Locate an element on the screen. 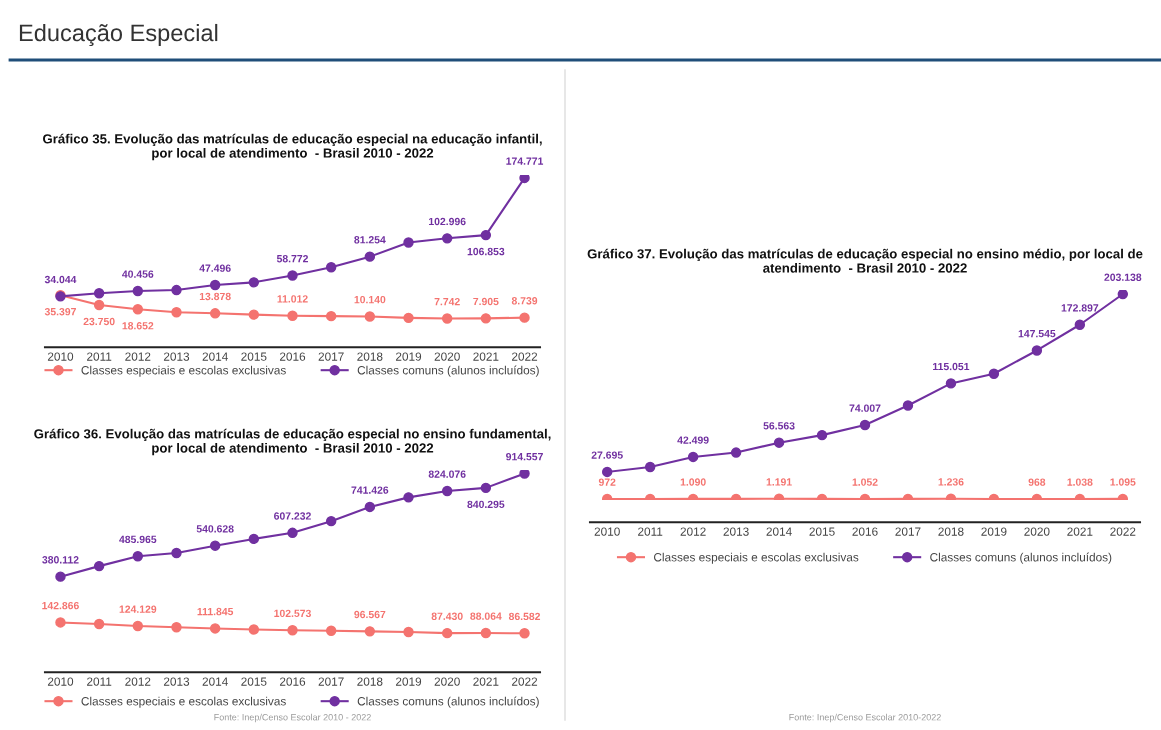  data-label: 972 is located at coordinates (607, 482).